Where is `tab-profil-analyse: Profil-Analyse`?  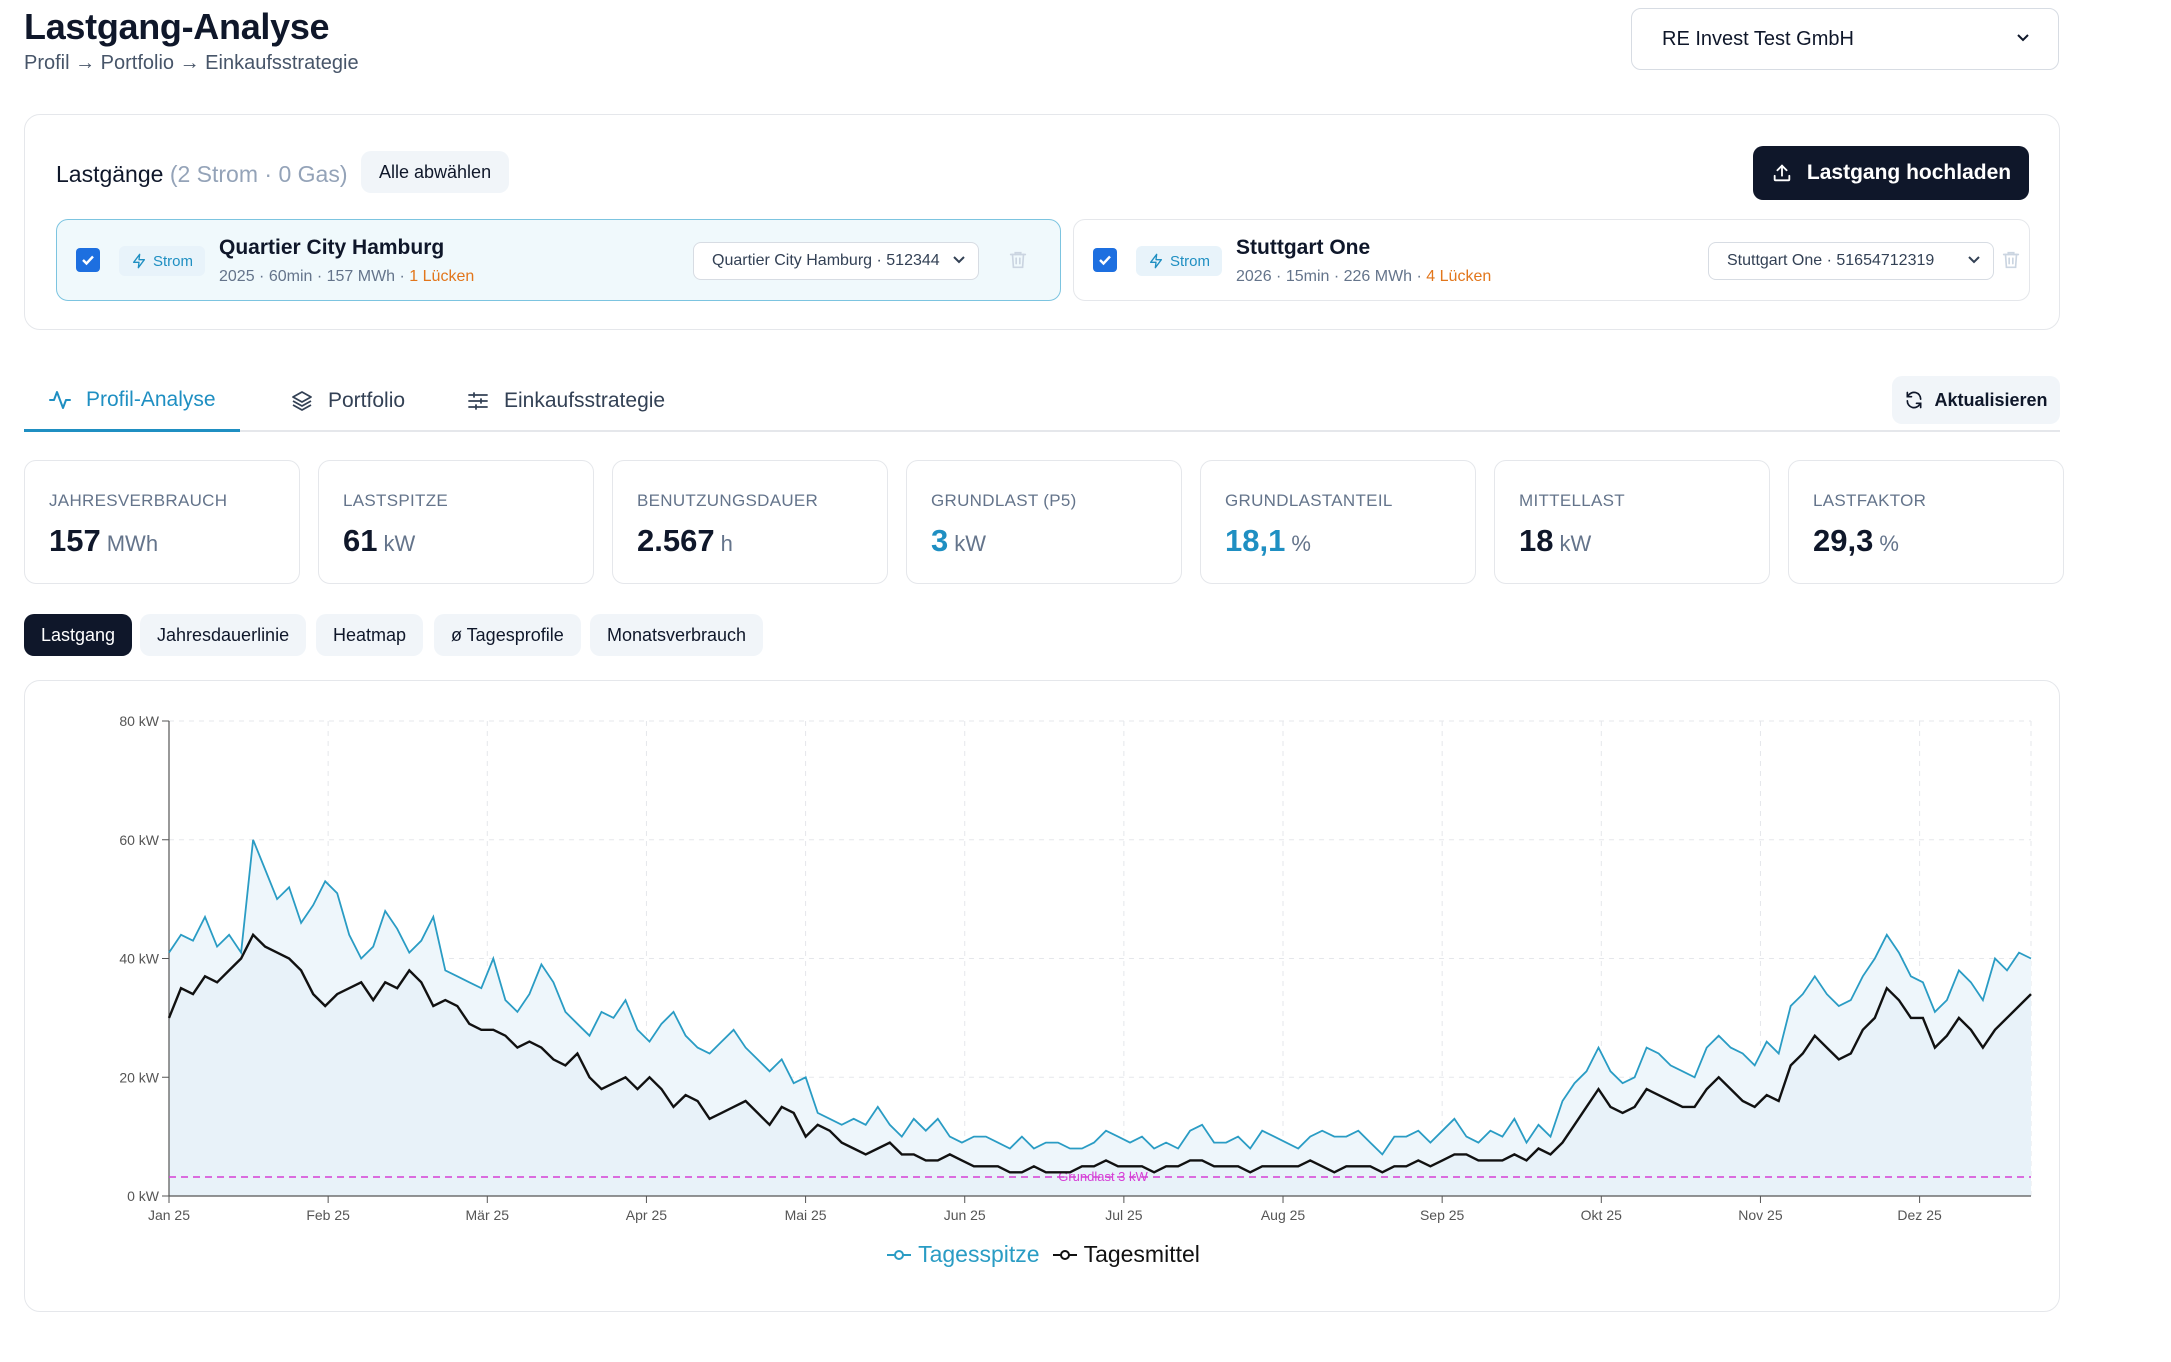 tab-profil-analyse: Profil-Analyse is located at coordinates (132, 401).